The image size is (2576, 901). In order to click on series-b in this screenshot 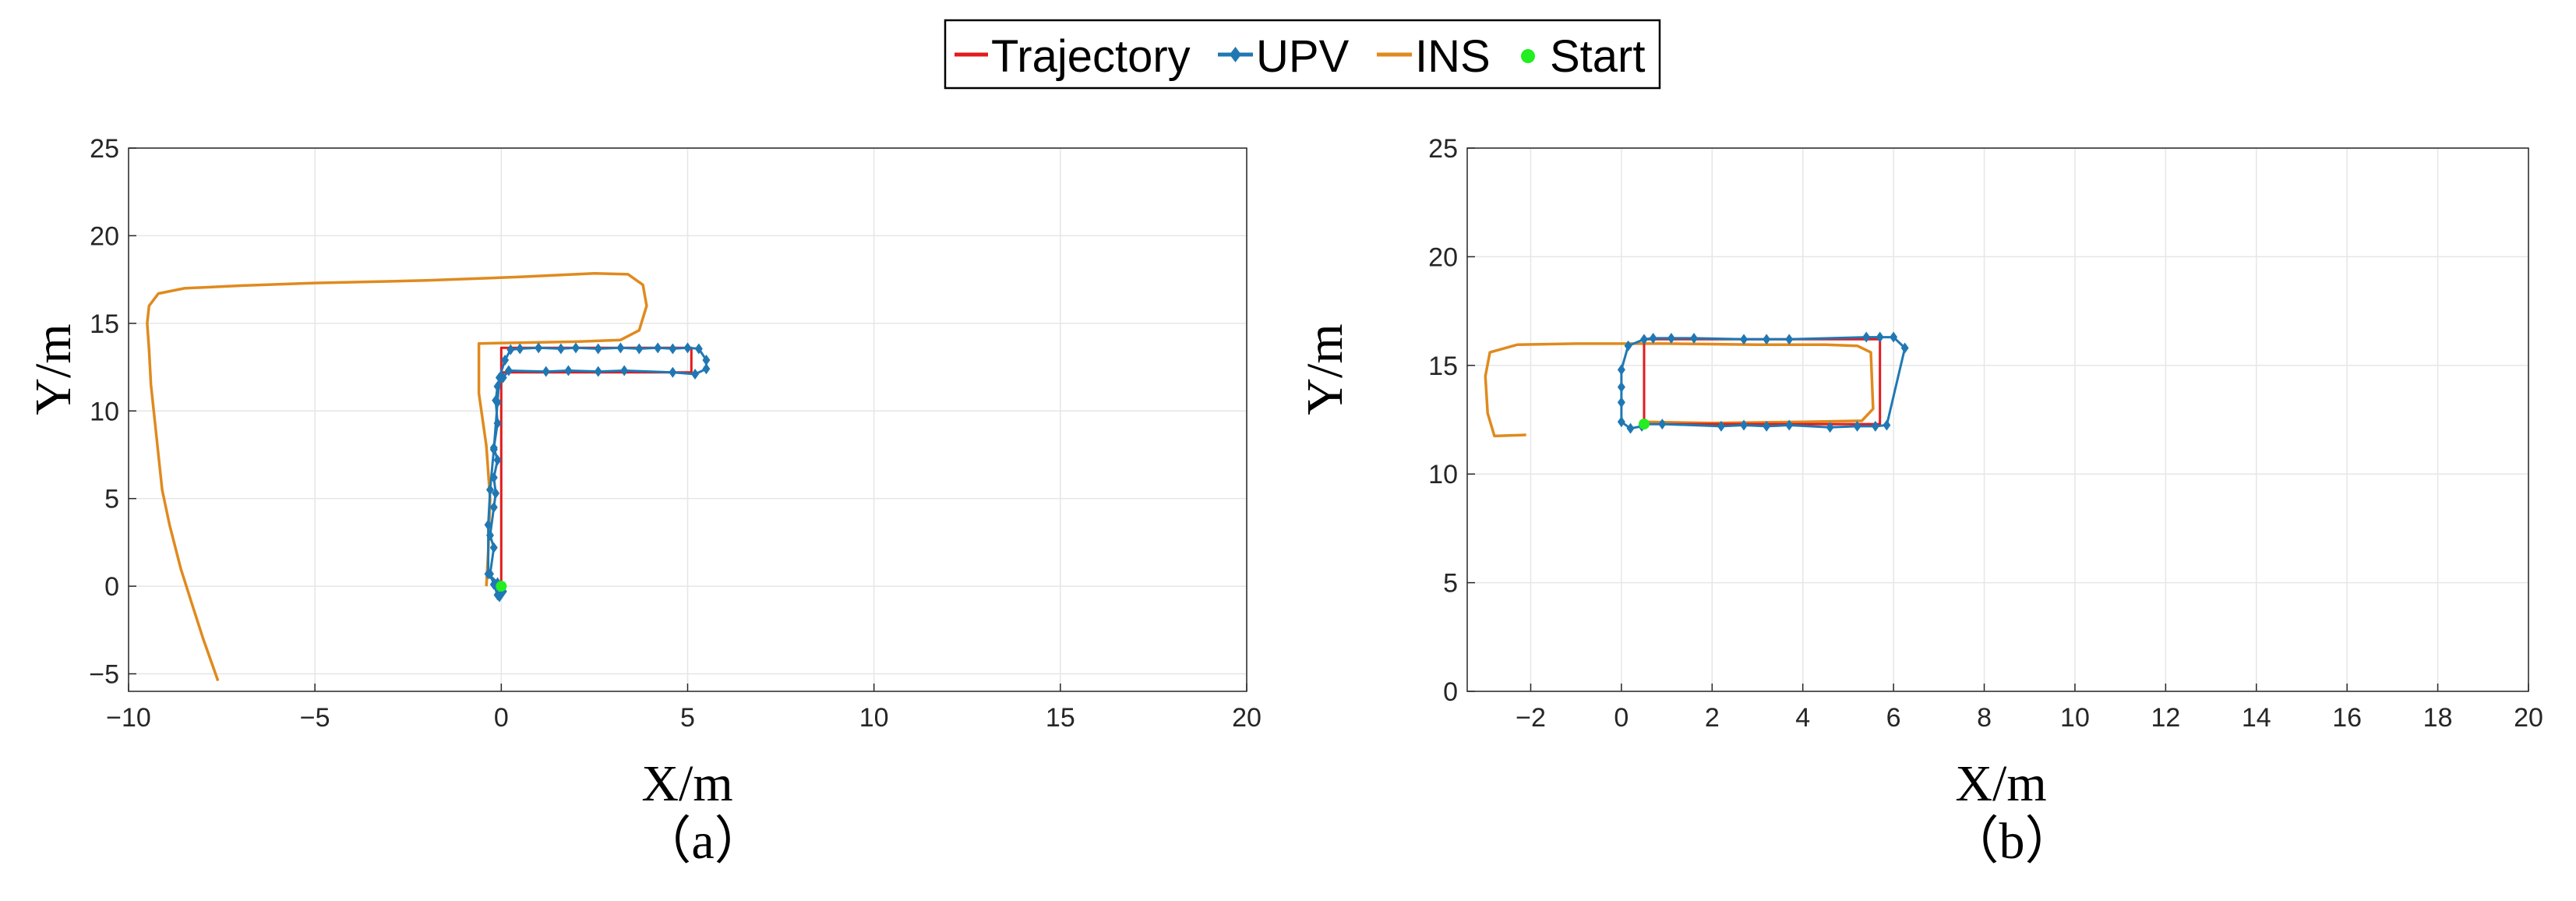, I will do `click(1696, 384)`.